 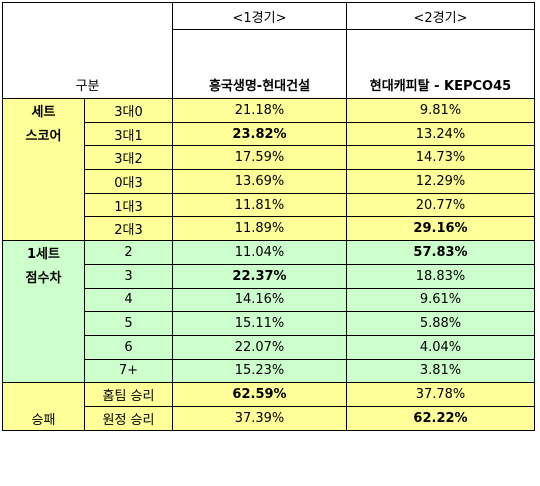 I want to click on row-label: 3대1, so click(x=128, y=134).